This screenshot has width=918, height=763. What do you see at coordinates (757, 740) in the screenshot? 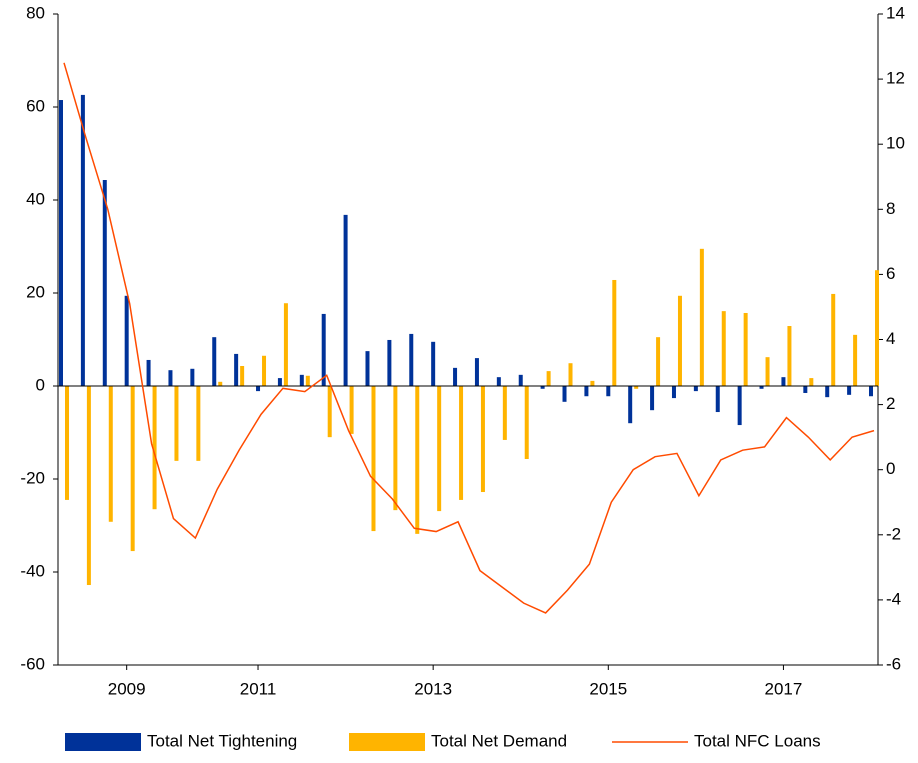
I see `legend-label: Total NFC Loans` at bounding box center [757, 740].